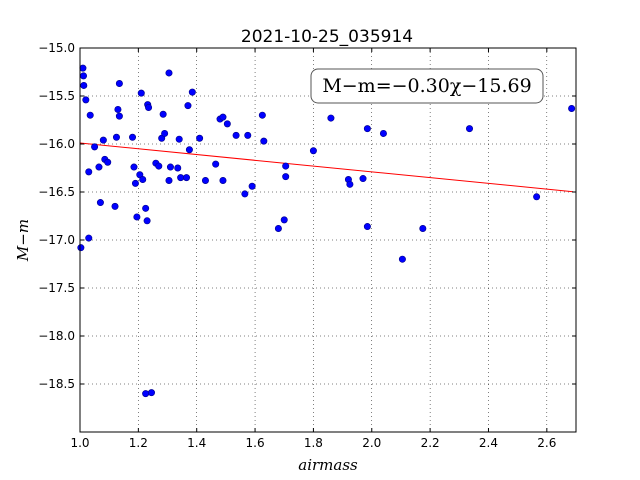 The height and width of the screenshot is (480, 640). I want to click on x-tick-label: 1.6, so click(255, 443).